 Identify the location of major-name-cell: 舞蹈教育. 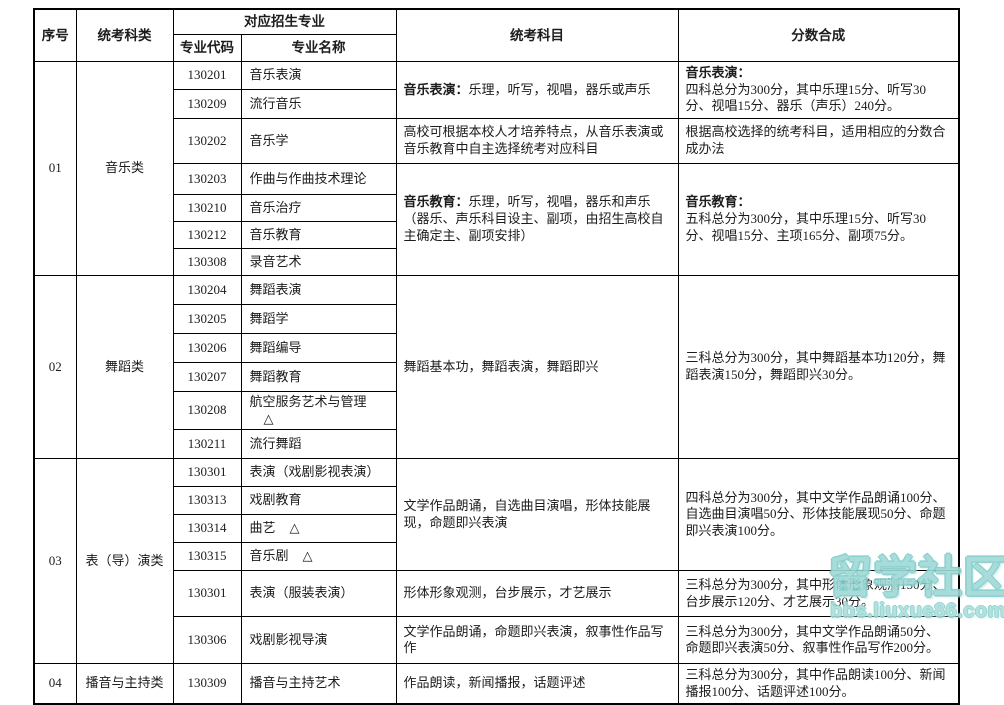
(318, 376).